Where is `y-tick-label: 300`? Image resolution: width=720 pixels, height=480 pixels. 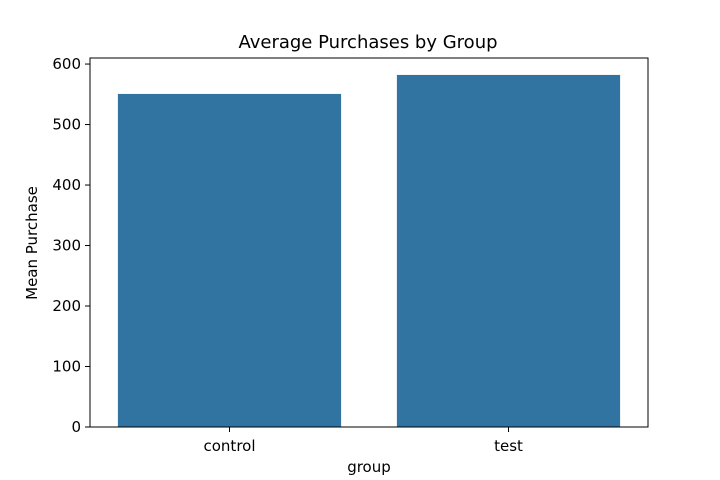 y-tick-label: 300 is located at coordinates (66, 246).